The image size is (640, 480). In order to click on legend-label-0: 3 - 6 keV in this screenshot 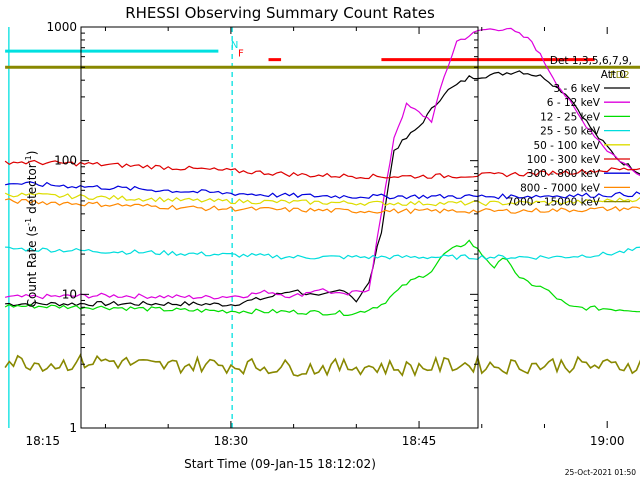, I will do `click(576, 89)`.